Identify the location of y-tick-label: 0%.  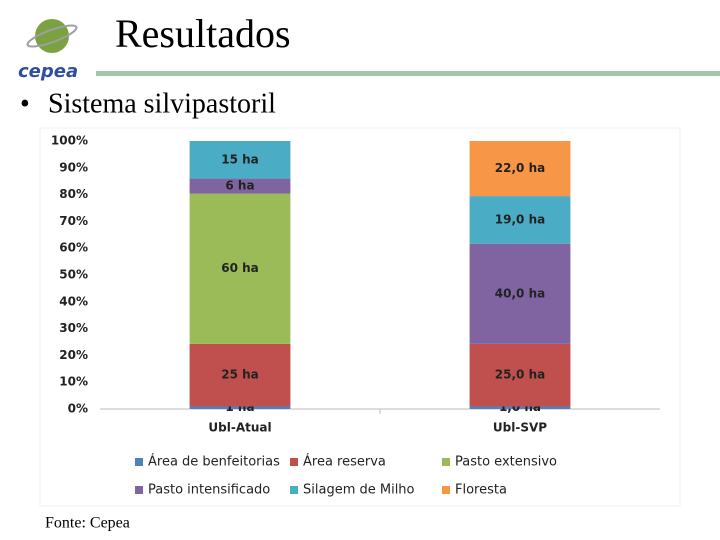
(78, 409).